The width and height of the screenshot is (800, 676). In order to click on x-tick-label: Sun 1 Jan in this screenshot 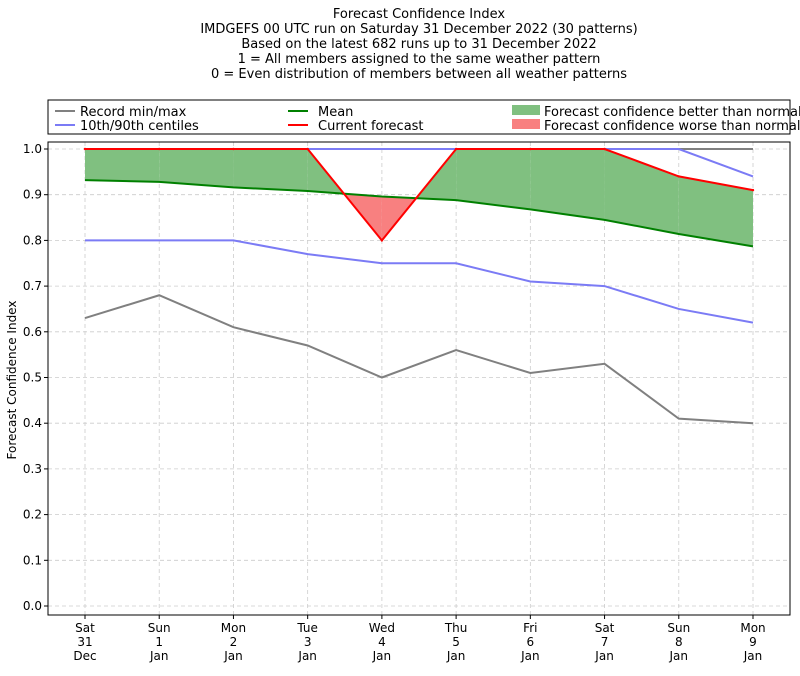, I will do `click(159, 642)`.